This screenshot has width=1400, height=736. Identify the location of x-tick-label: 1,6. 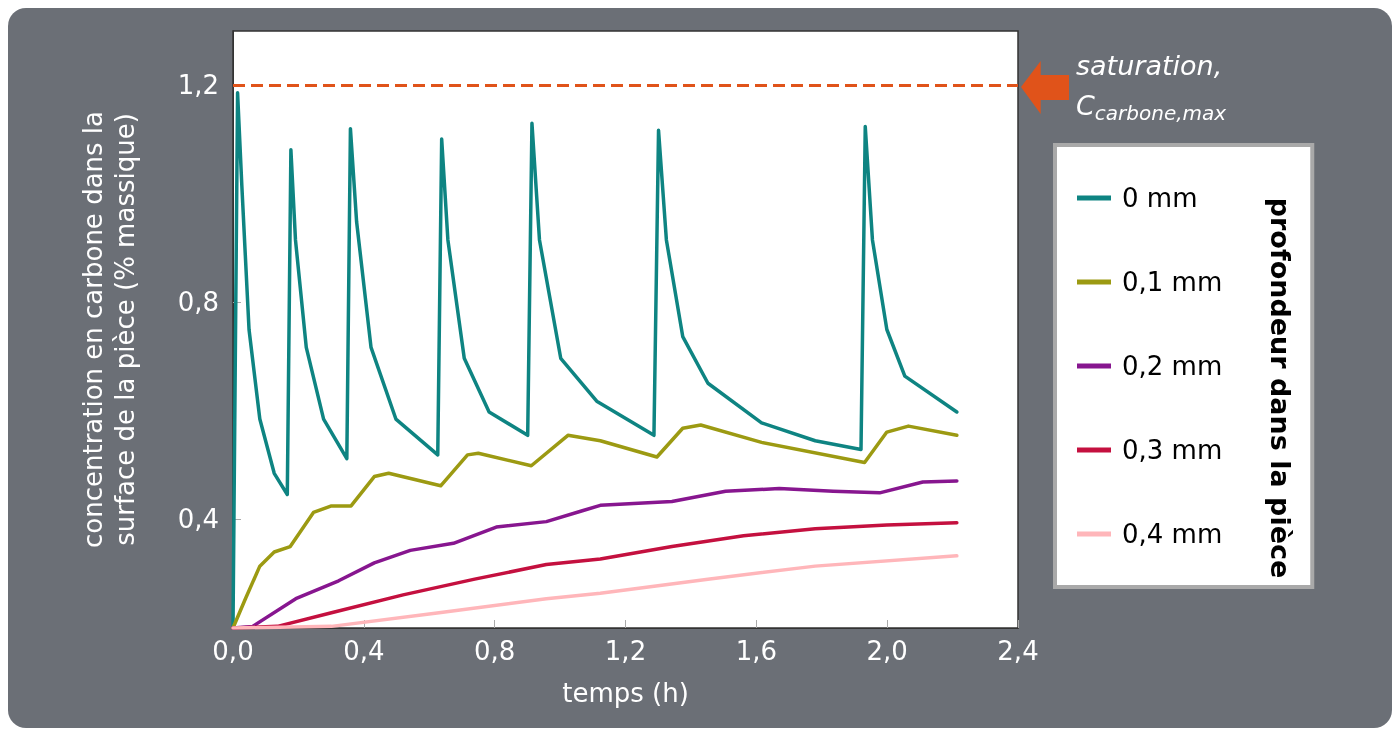
(756, 651).